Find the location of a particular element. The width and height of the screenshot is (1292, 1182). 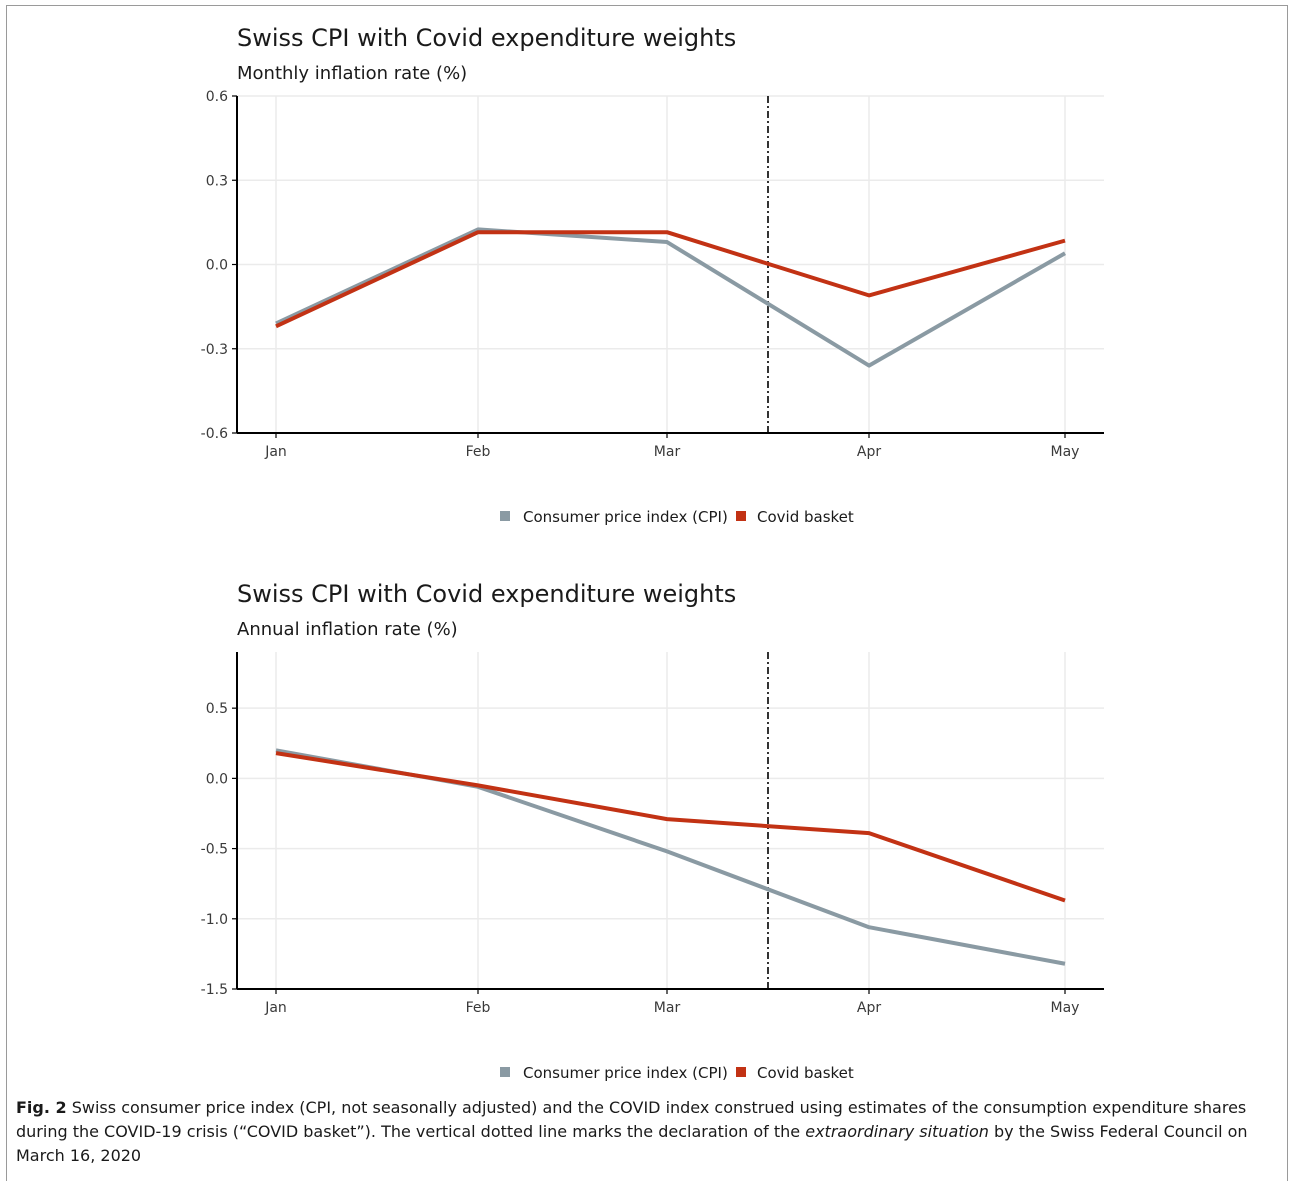

y-tick-label: 0.5 is located at coordinates (217, 709).